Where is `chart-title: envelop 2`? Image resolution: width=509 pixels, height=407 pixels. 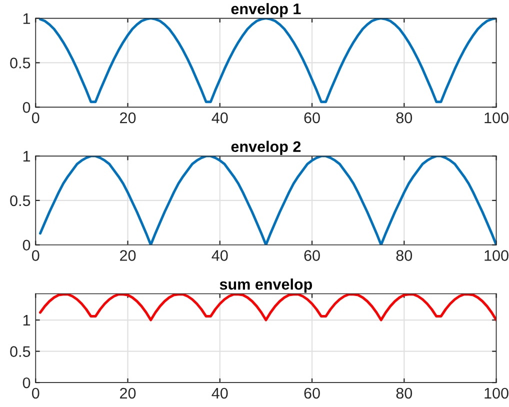 chart-title: envelop 2 is located at coordinates (266, 148).